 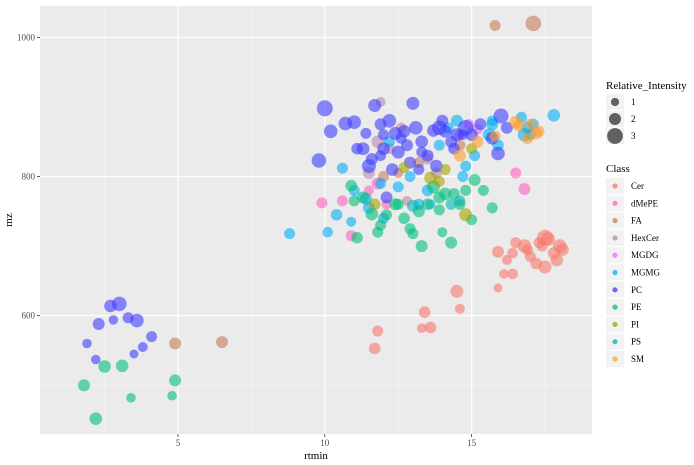 What do you see at coordinates (636, 221) in the screenshot?
I see `class-legend-label: FA` at bounding box center [636, 221].